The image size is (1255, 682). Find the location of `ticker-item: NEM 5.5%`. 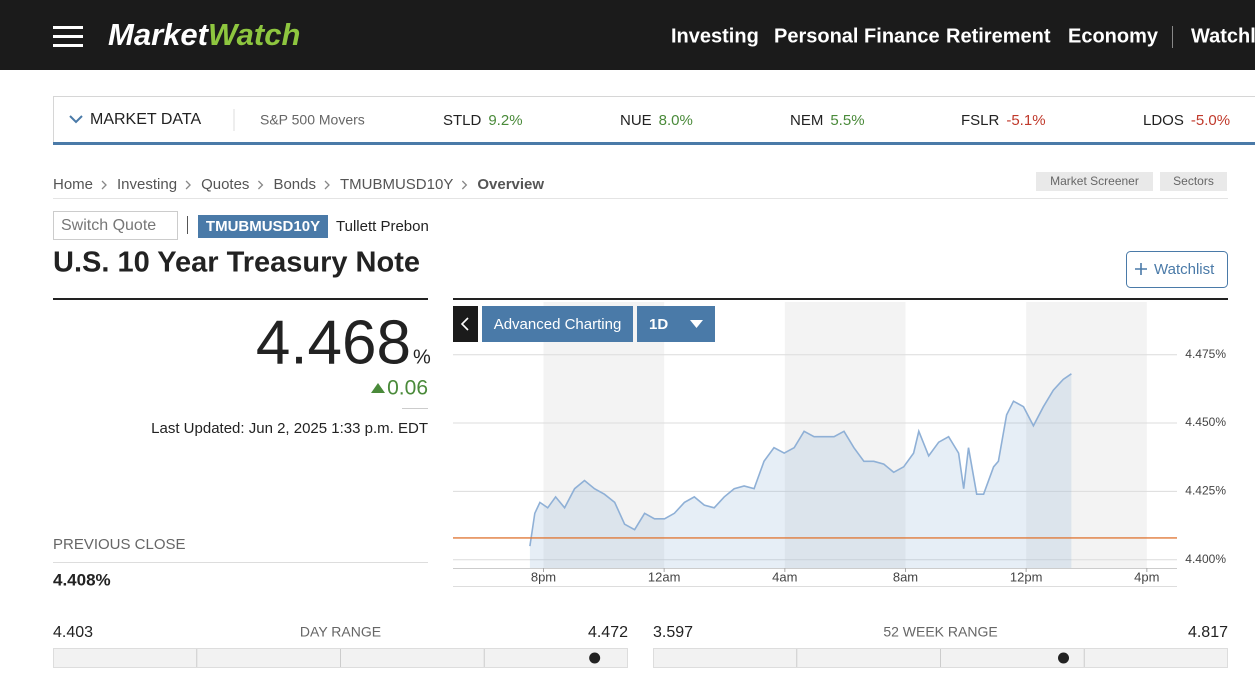

ticker-item: NEM 5.5% is located at coordinates (827, 120).